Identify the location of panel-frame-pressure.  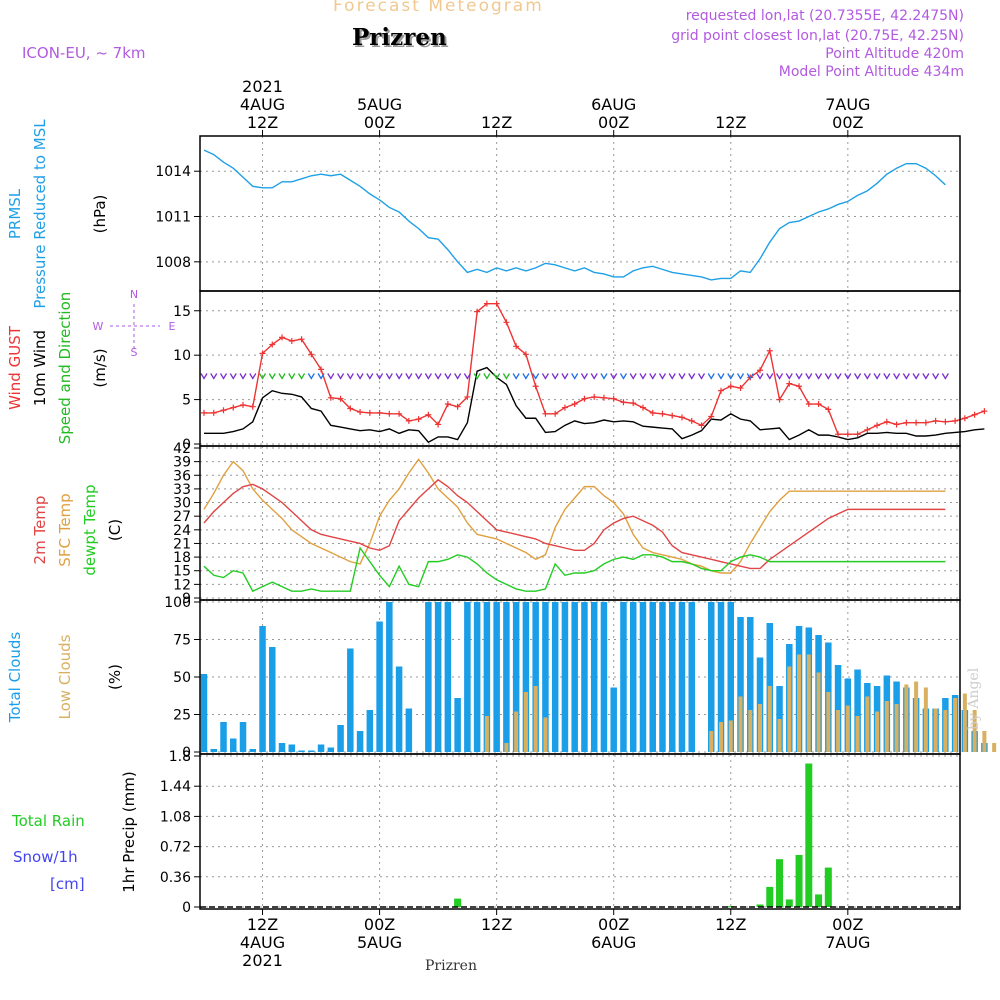
(580, 213).